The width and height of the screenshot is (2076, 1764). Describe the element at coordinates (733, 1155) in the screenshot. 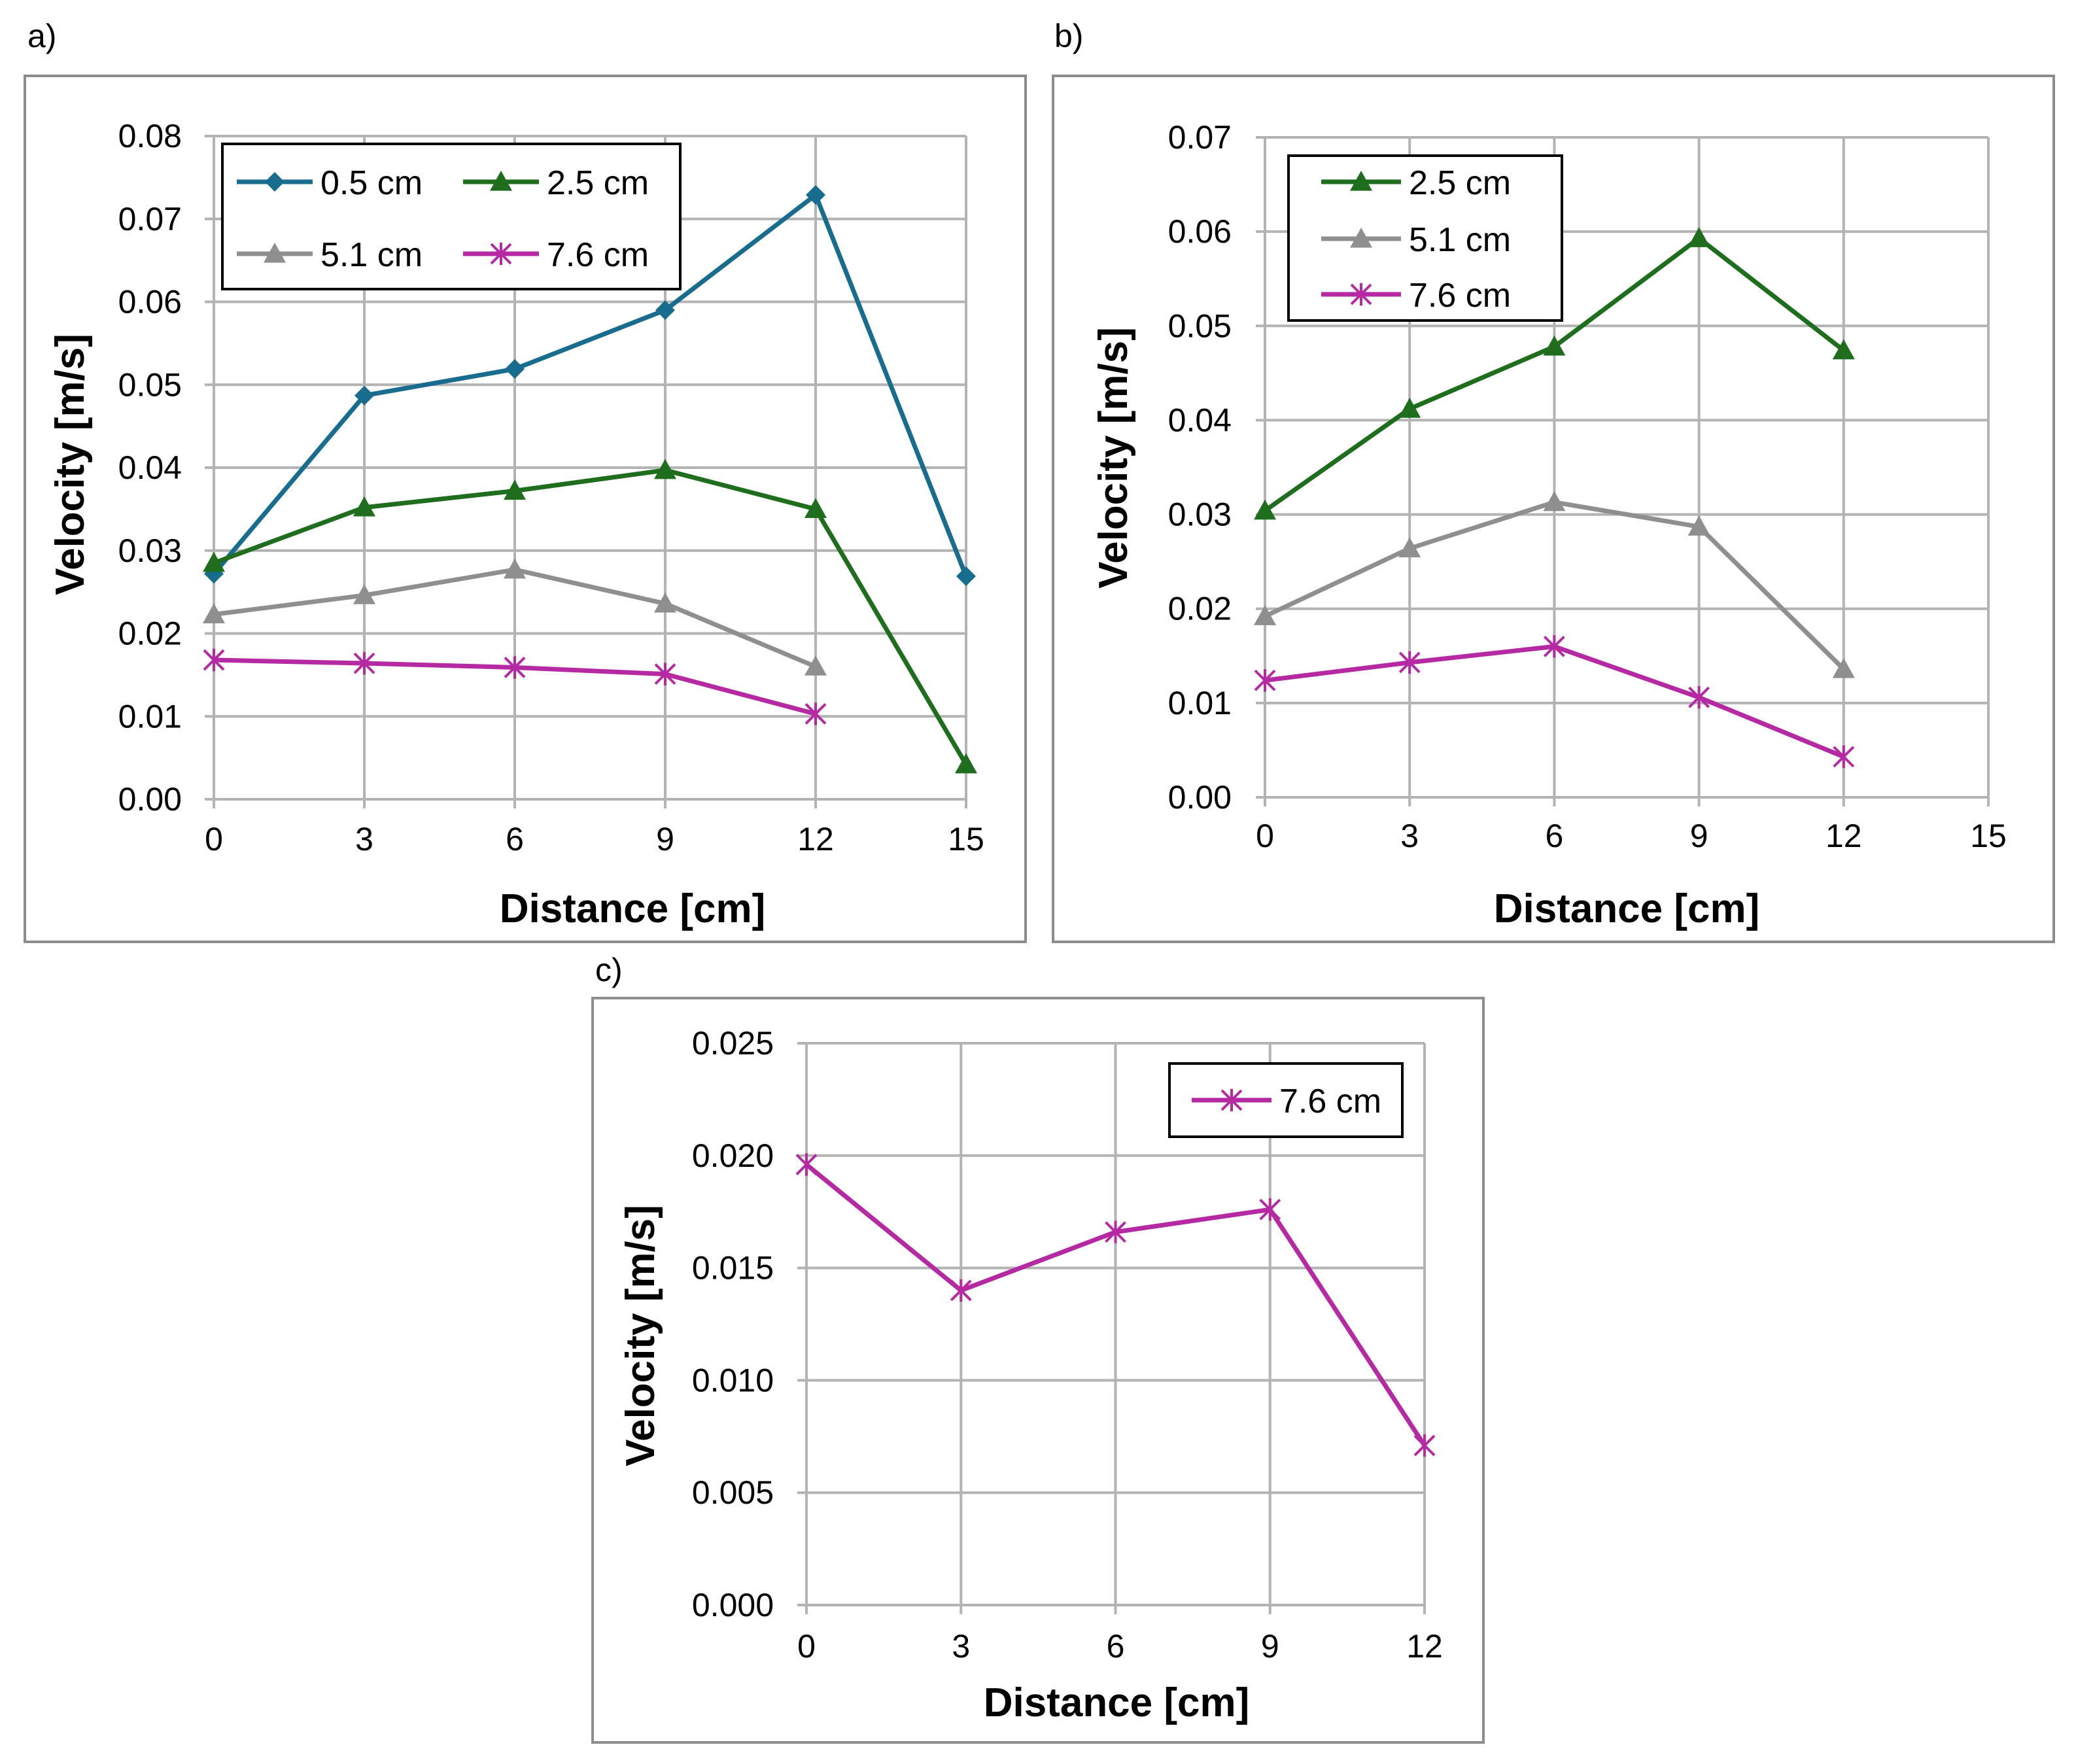

I see `y-tick-label: 0.020` at that location.